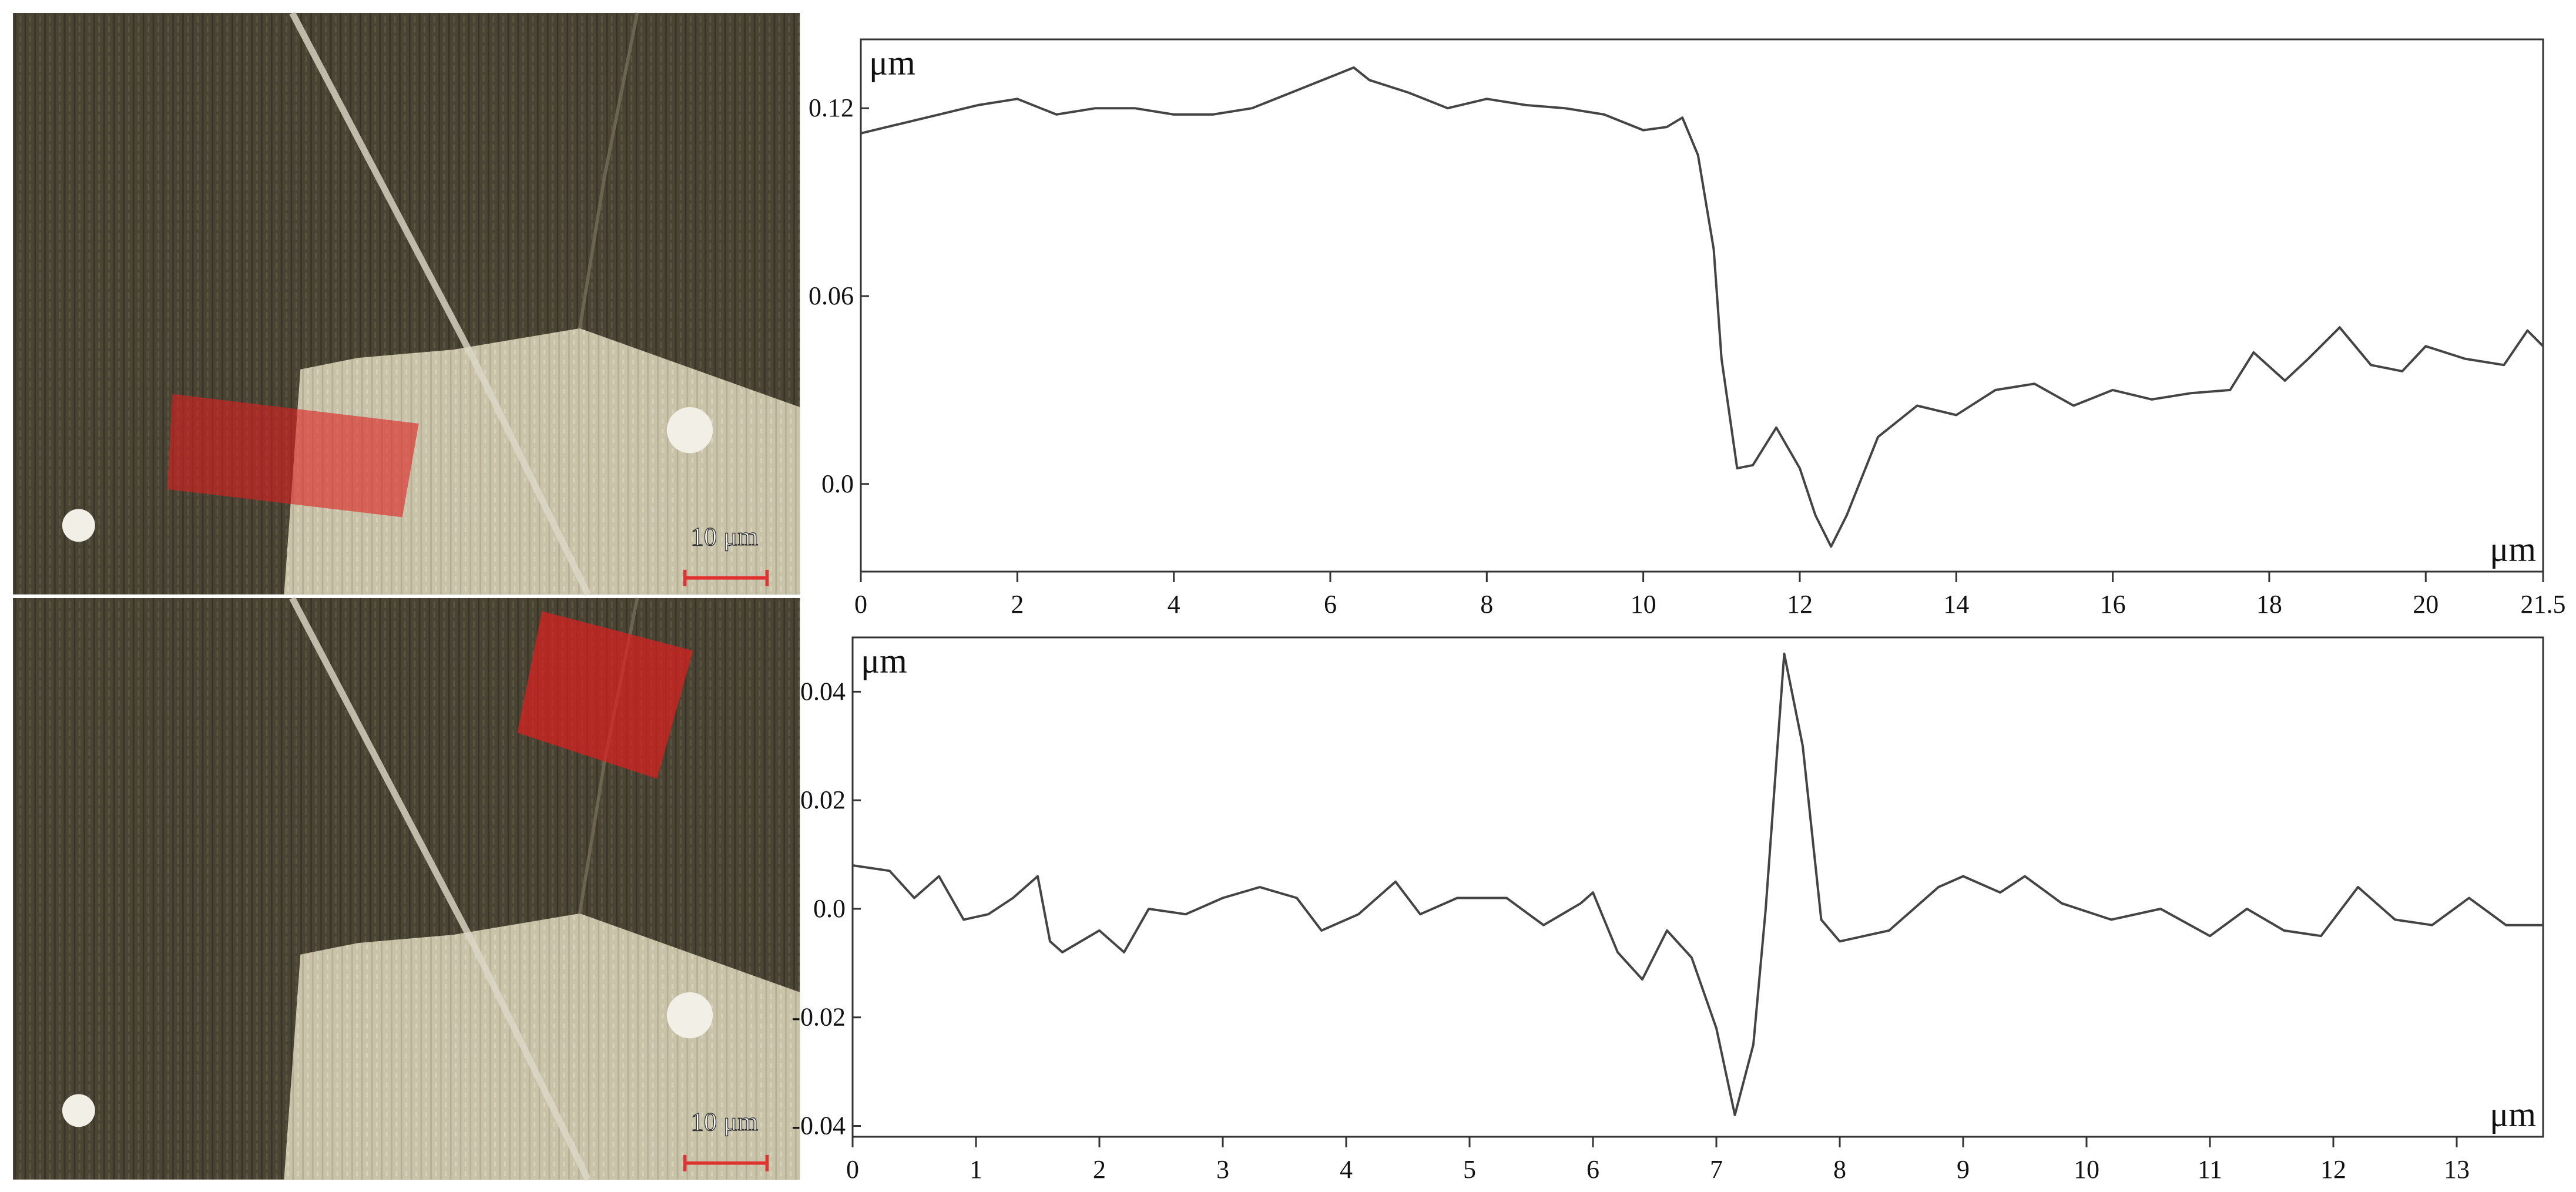 The height and width of the screenshot is (1192, 2576). Describe the element at coordinates (823, 800) in the screenshot. I see `y-tick-label: 0.02` at that location.